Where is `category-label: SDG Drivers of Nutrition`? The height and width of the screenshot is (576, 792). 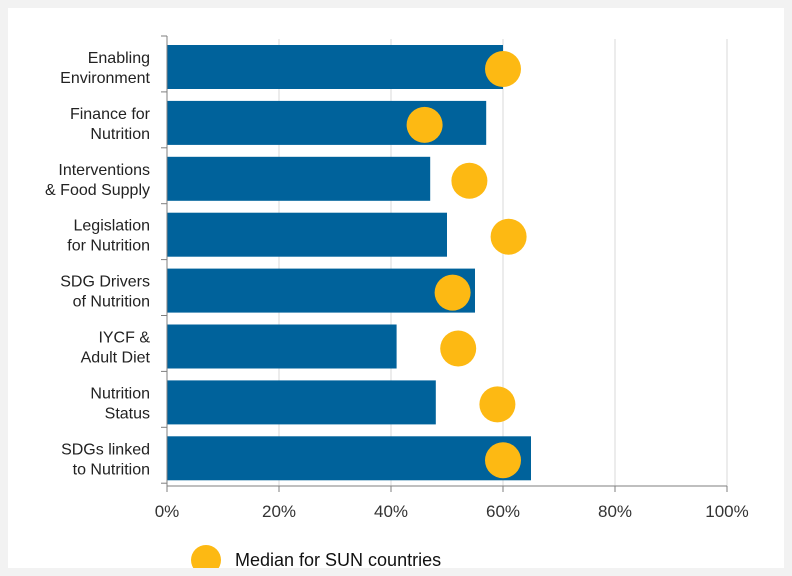
category-label: SDG Drivers of Nutrition is located at coordinates (105, 292).